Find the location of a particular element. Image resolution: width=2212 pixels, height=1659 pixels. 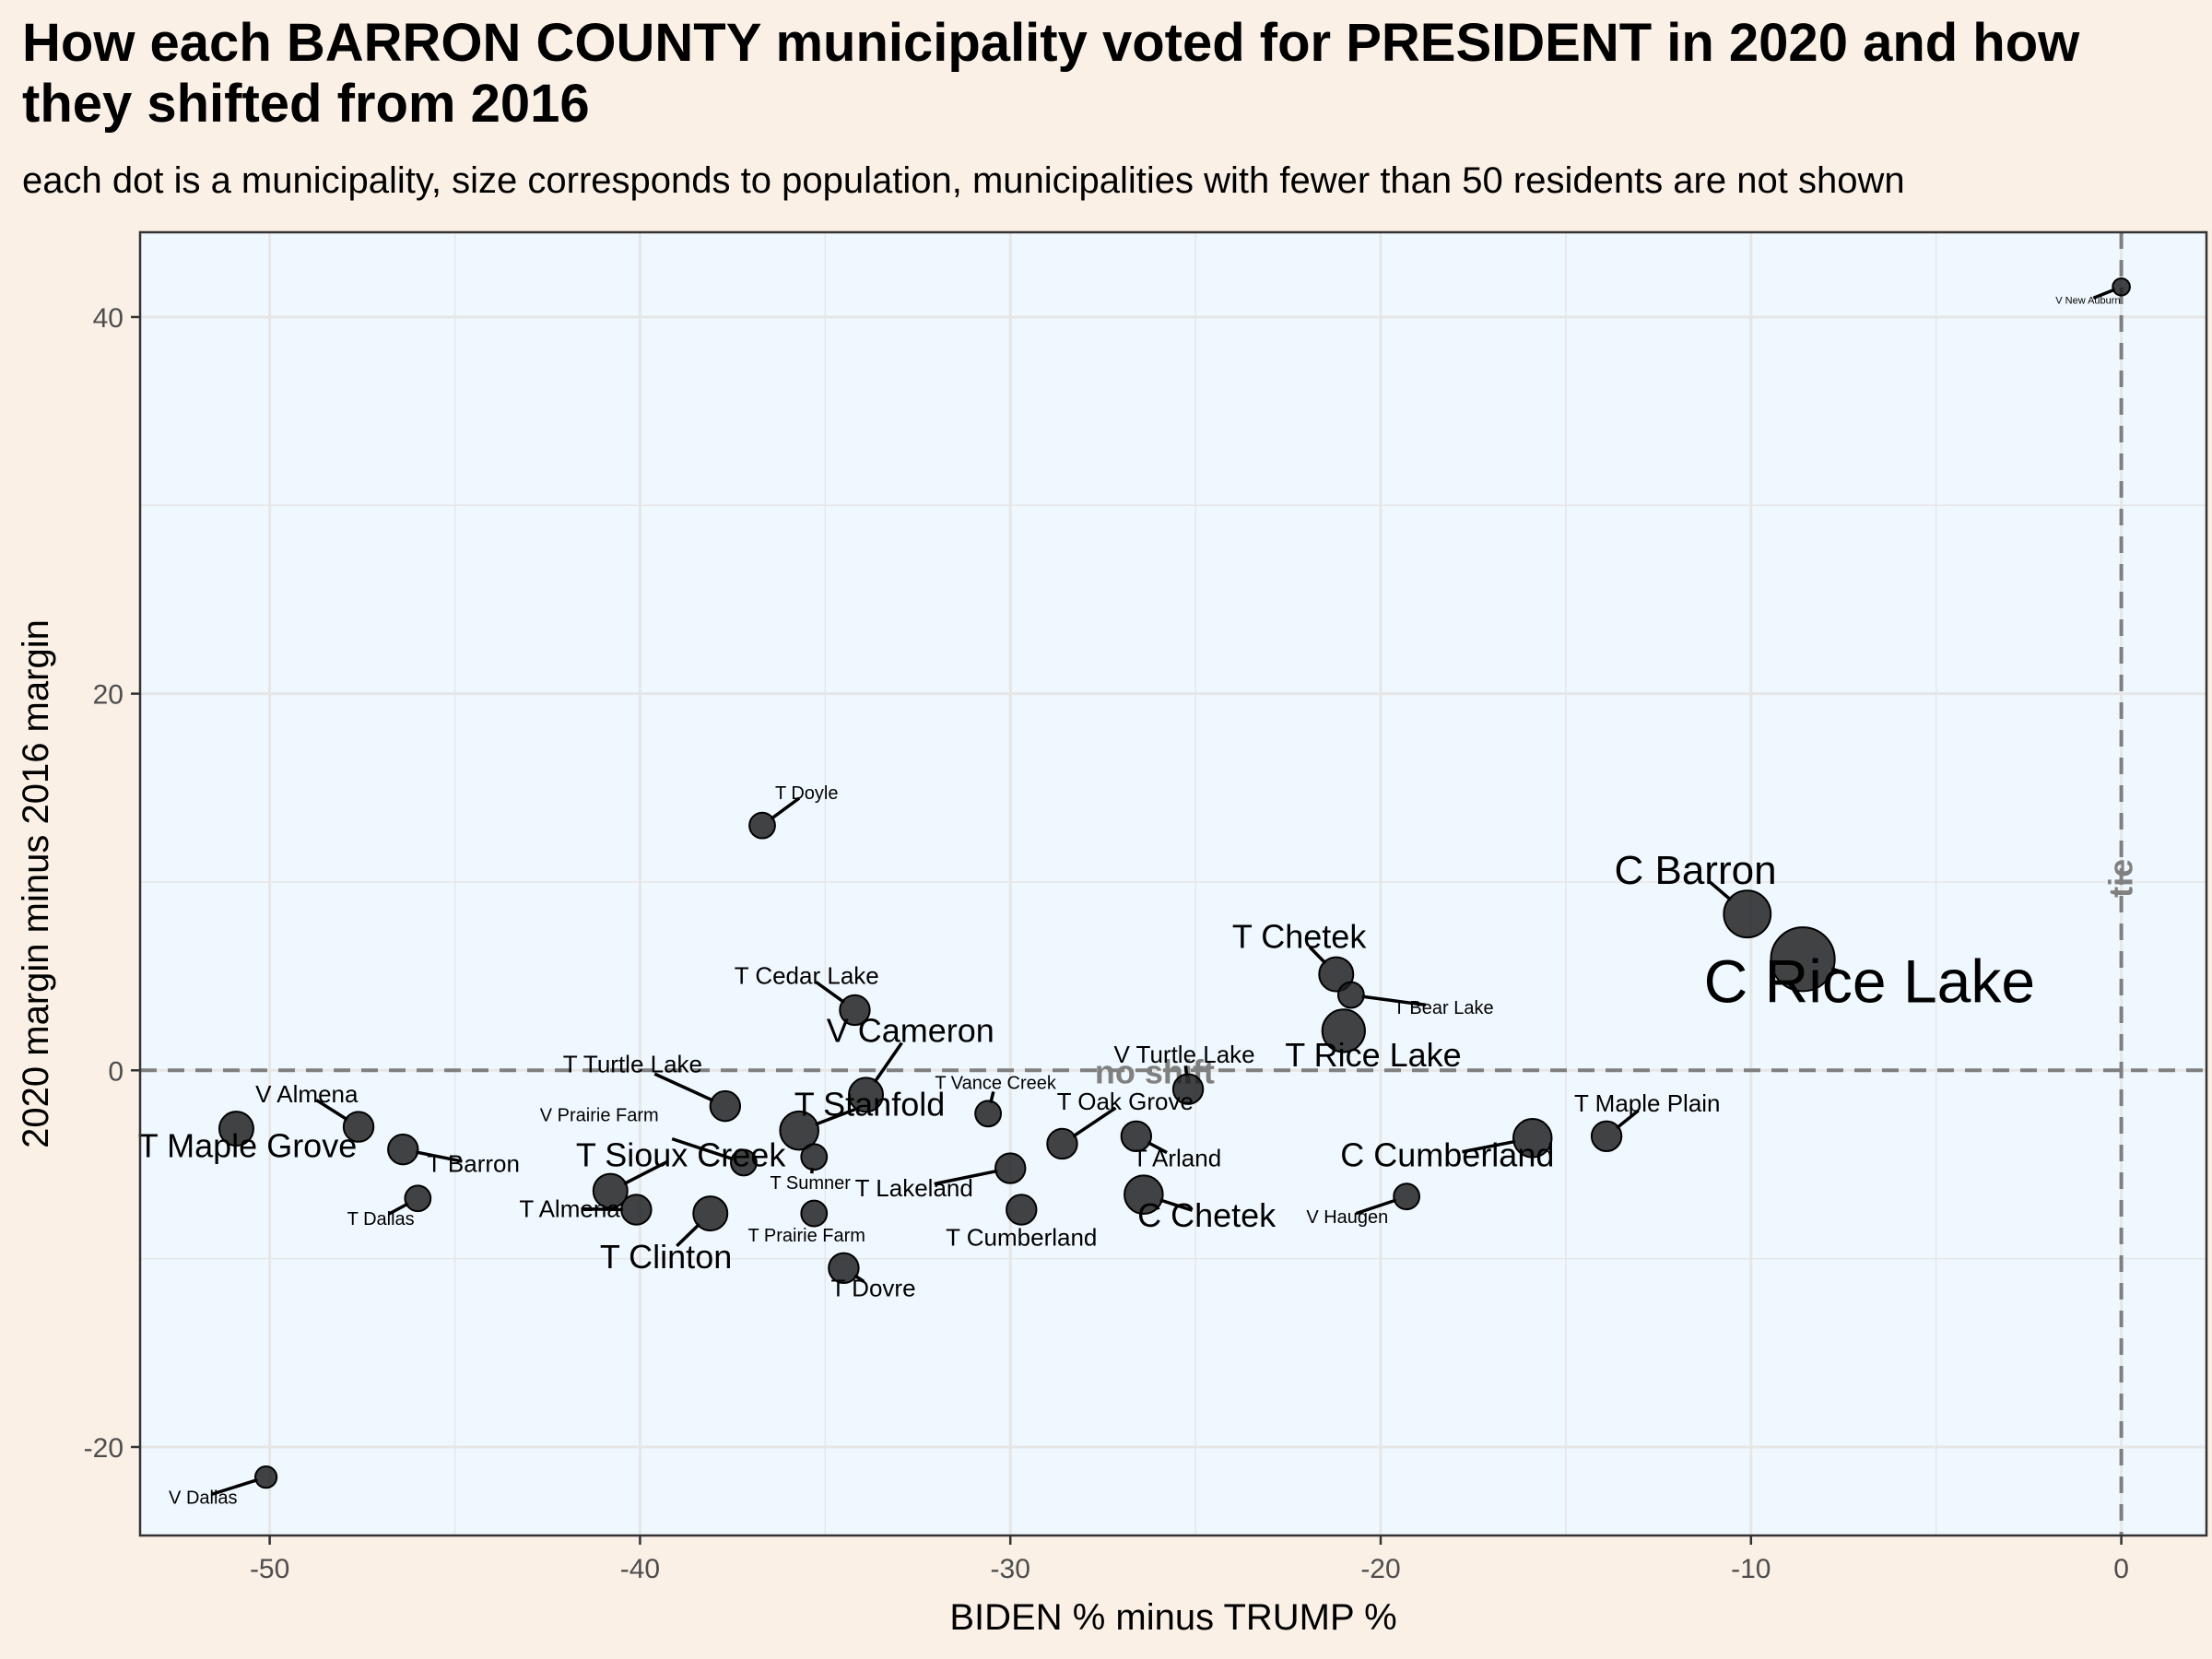

municipality-label: V Almena is located at coordinates (307, 1094).